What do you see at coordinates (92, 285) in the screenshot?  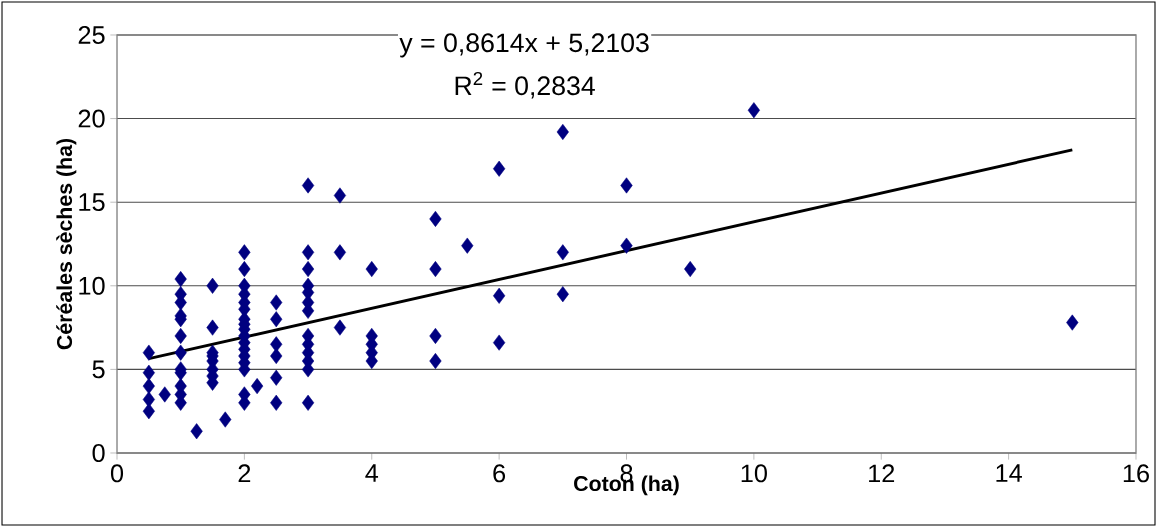 I see `y-tick-label: 10` at bounding box center [92, 285].